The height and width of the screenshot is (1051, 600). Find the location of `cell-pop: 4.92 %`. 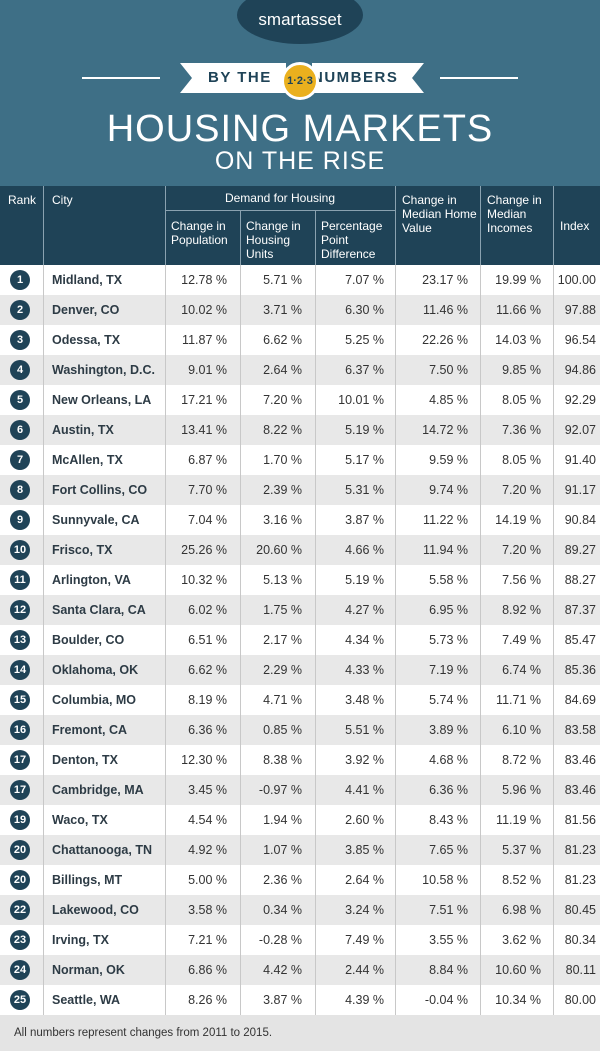

cell-pop: 4.92 % is located at coordinates (207, 850).